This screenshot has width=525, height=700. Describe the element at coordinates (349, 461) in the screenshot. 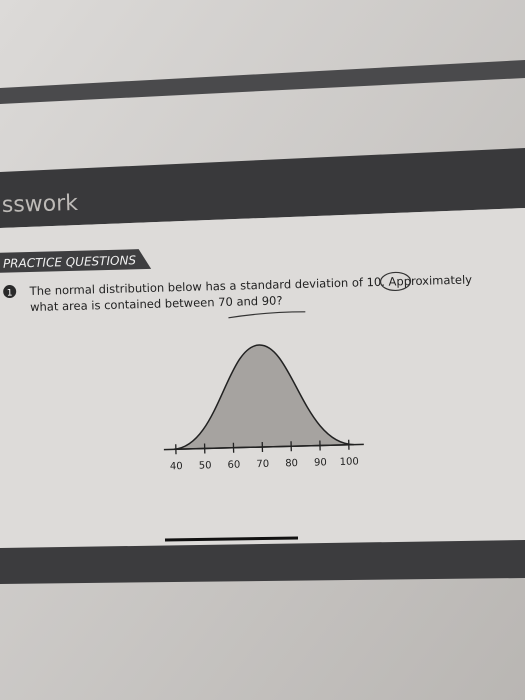

I see `tick-label: 100` at that location.